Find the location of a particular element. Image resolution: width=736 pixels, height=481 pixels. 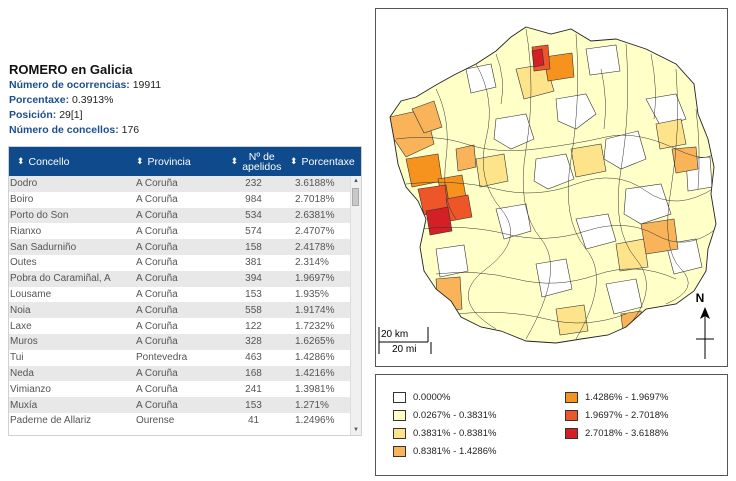

legend-item: 0.3831% - 0.8381% is located at coordinates (444, 433).